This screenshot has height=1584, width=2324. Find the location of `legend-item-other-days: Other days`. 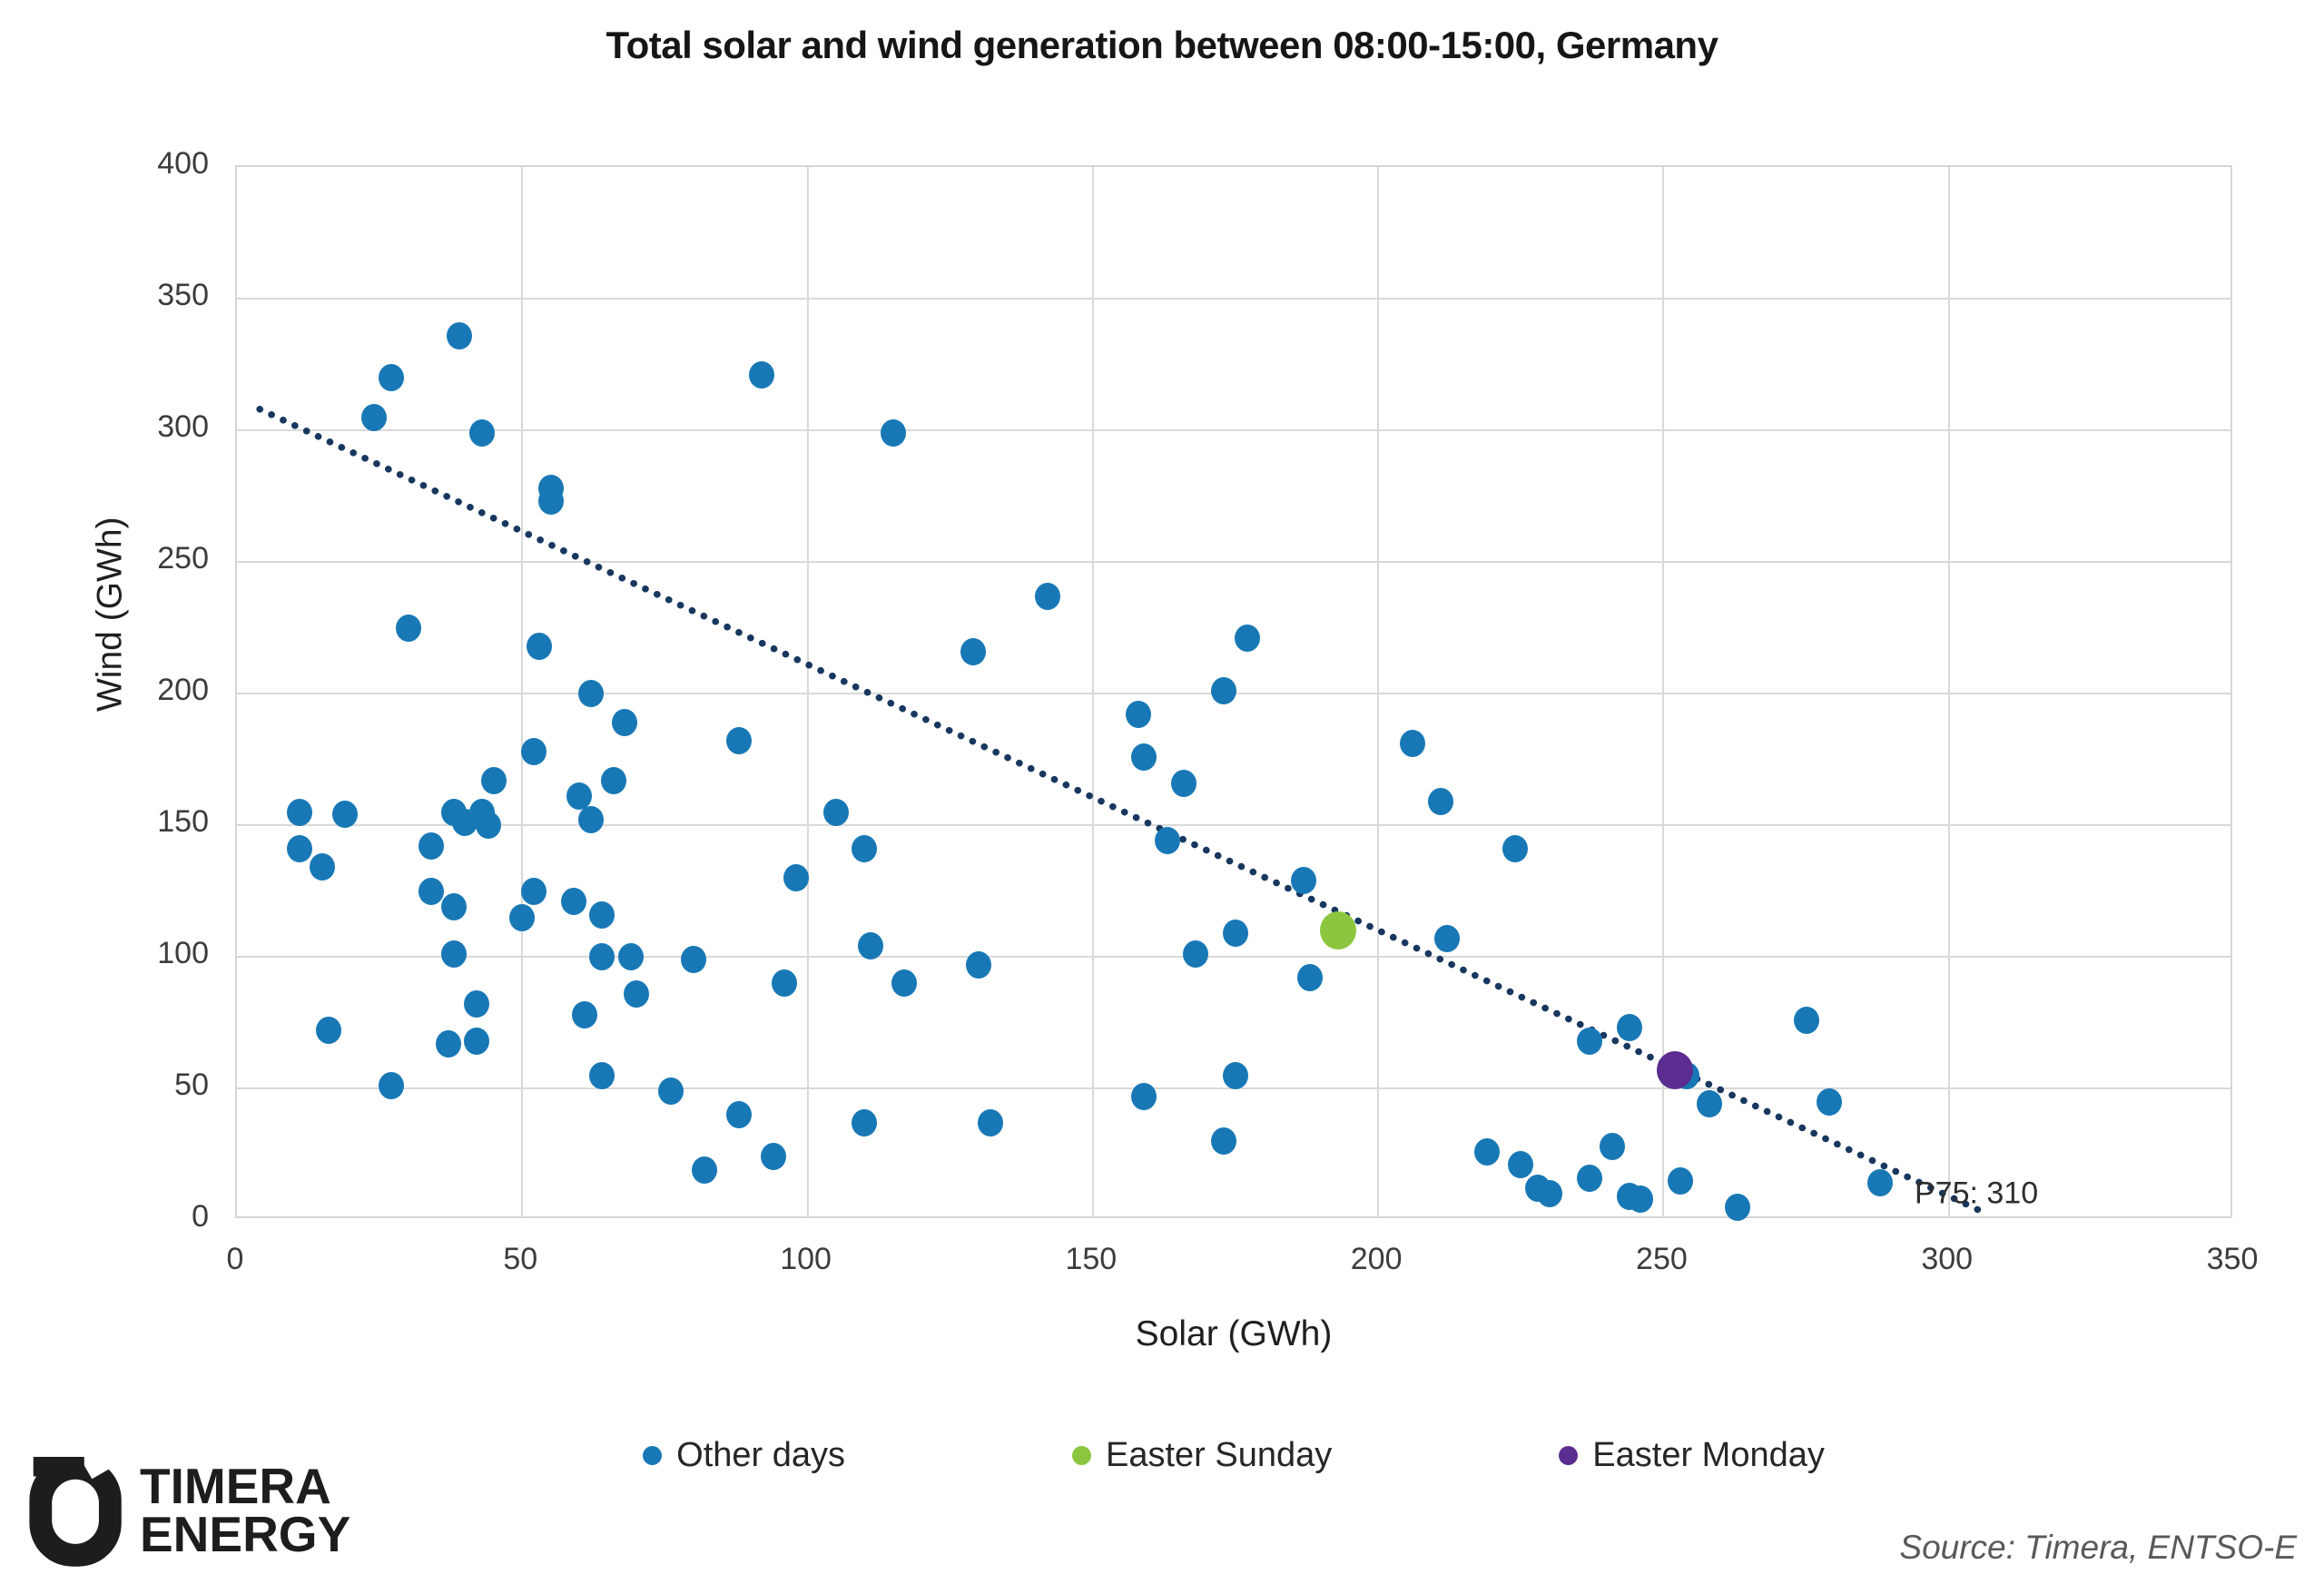

legend-item-other-days: Other days is located at coordinates (744, 1455).